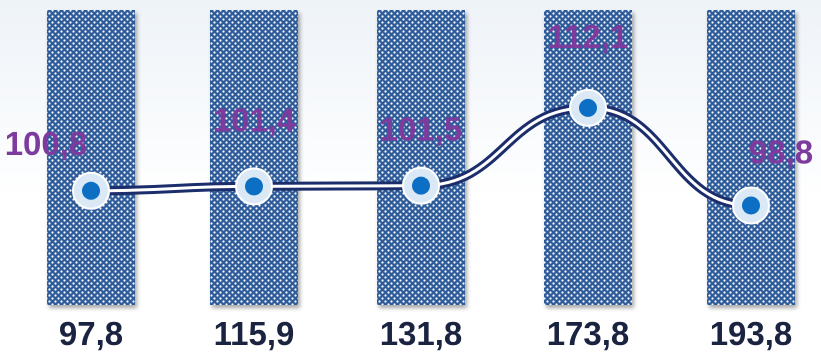 This screenshot has height=363, width=821. I want to click on line-value-label-2: 101,4, so click(254, 119).